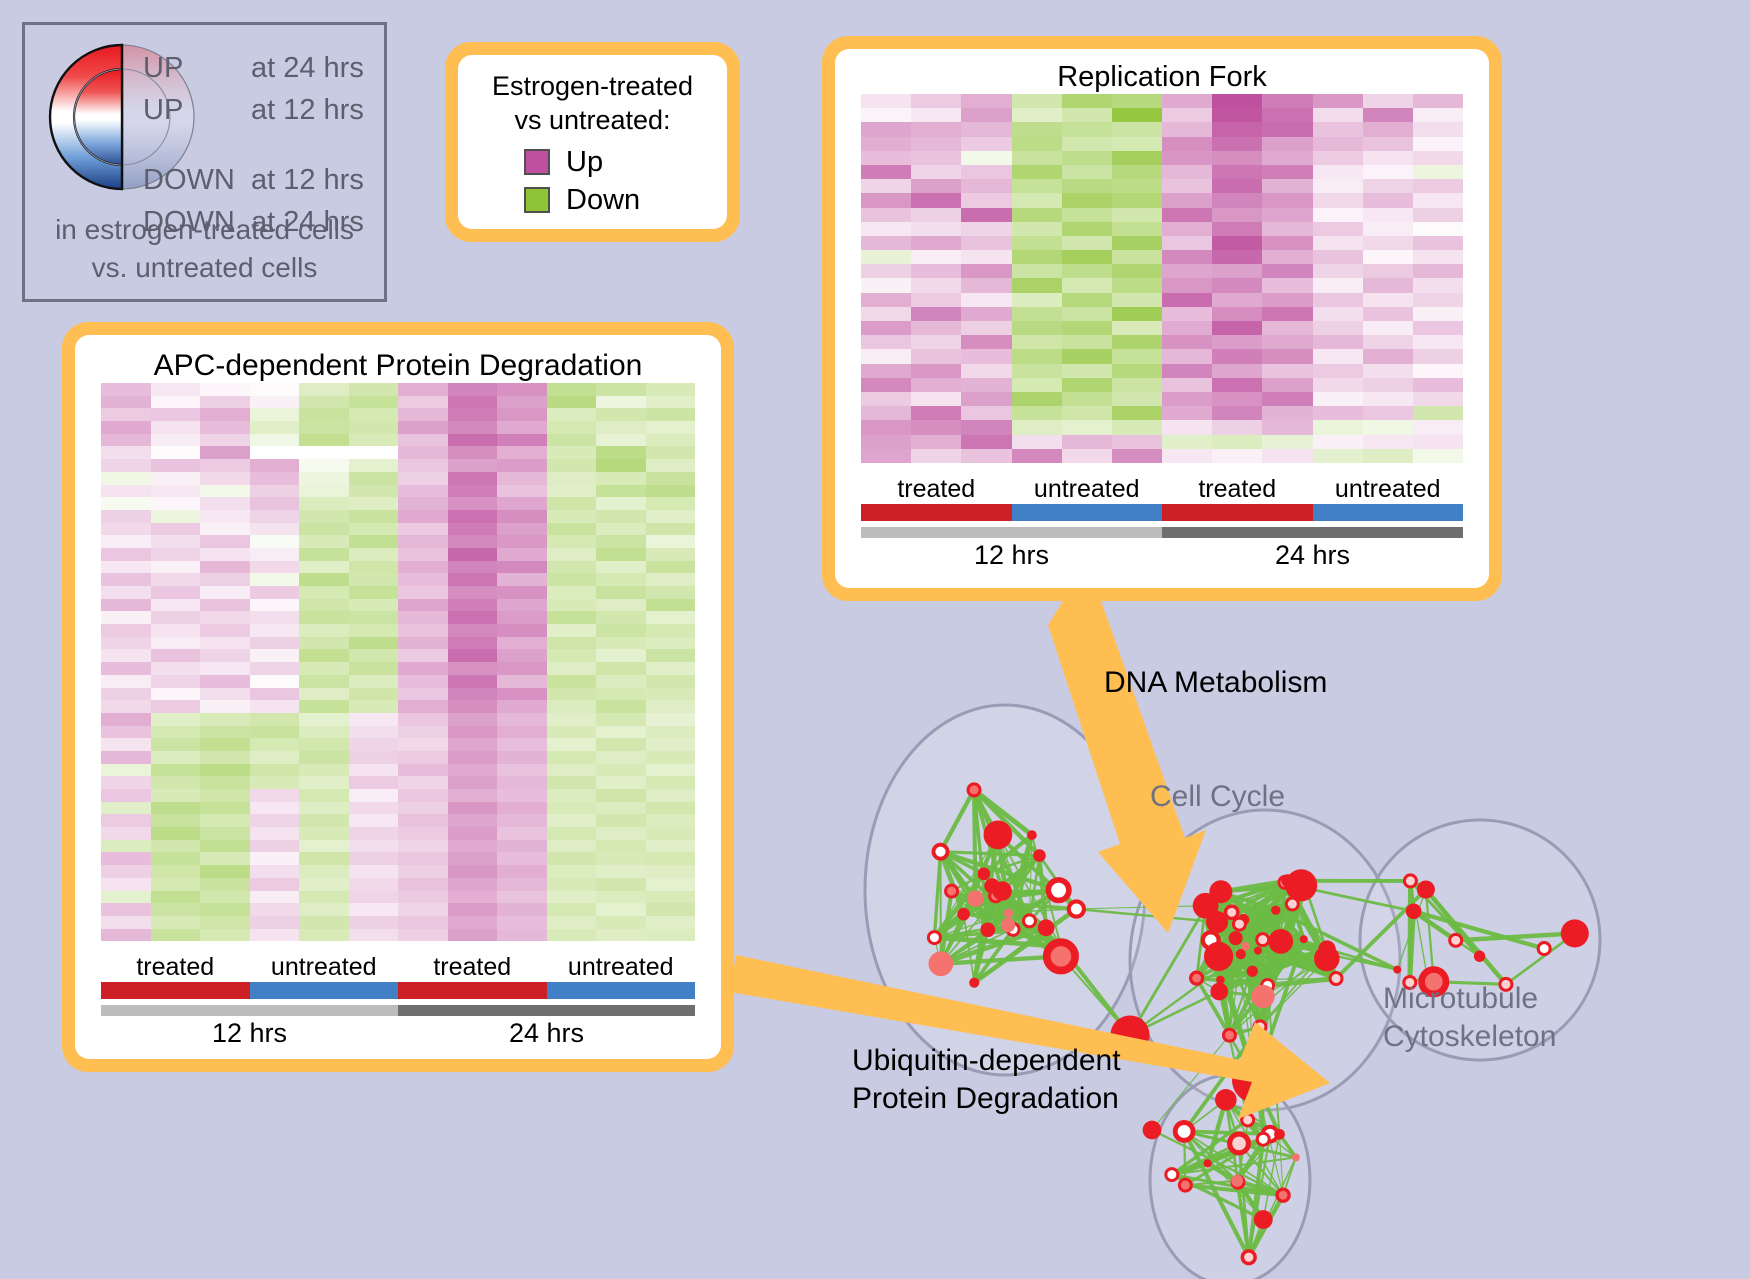  Describe the element at coordinates (1034, 888) in the screenshot. I see `network-edge` at that location.